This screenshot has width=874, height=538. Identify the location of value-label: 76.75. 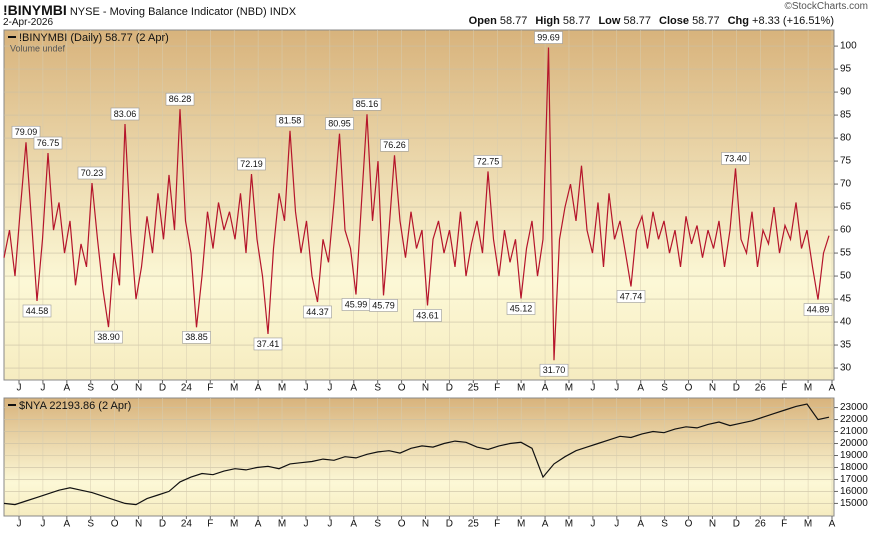
(48, 143).